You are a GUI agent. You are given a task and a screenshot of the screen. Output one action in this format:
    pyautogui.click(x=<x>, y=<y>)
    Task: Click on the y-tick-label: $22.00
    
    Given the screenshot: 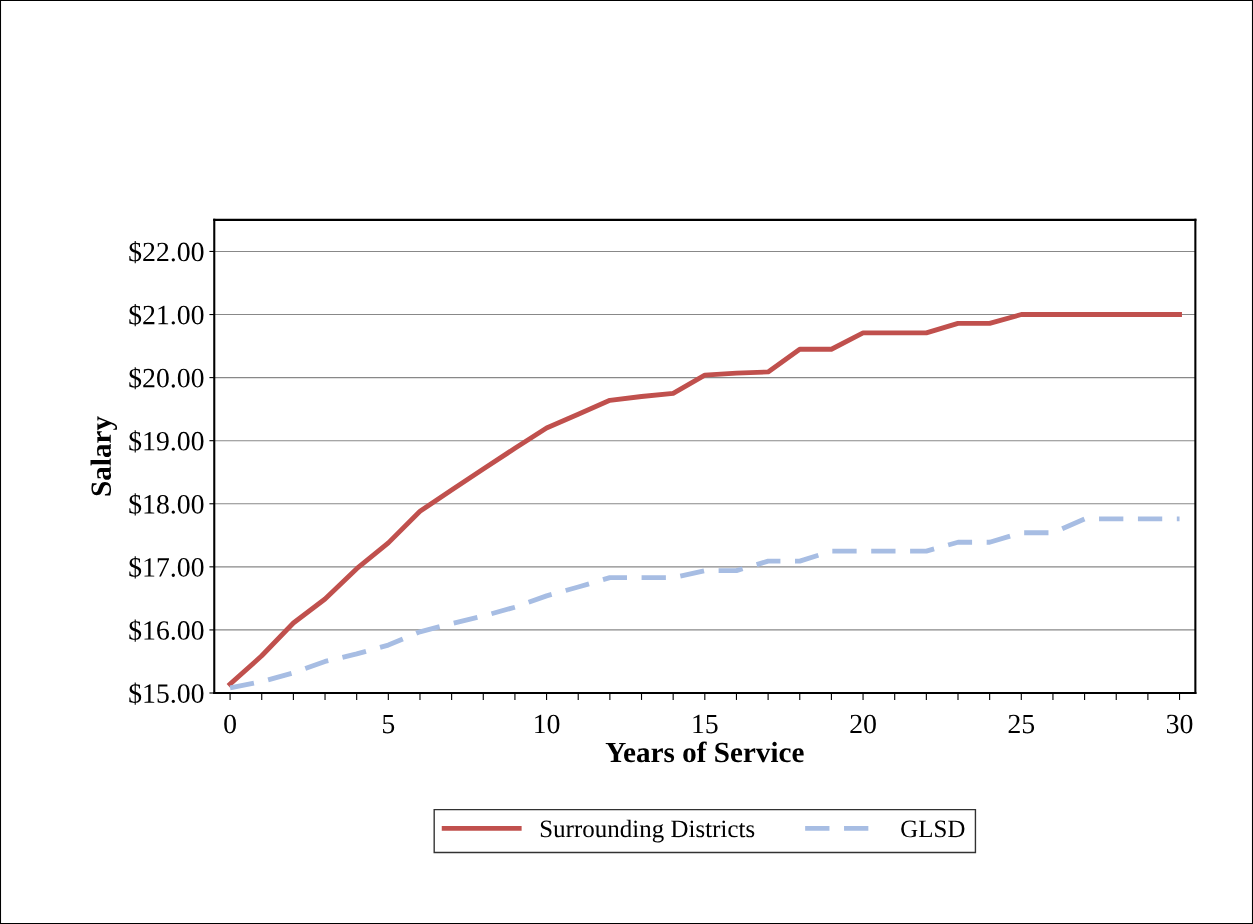 What is the action you would take?
    pyautogui.click(x=166, y=252)
    